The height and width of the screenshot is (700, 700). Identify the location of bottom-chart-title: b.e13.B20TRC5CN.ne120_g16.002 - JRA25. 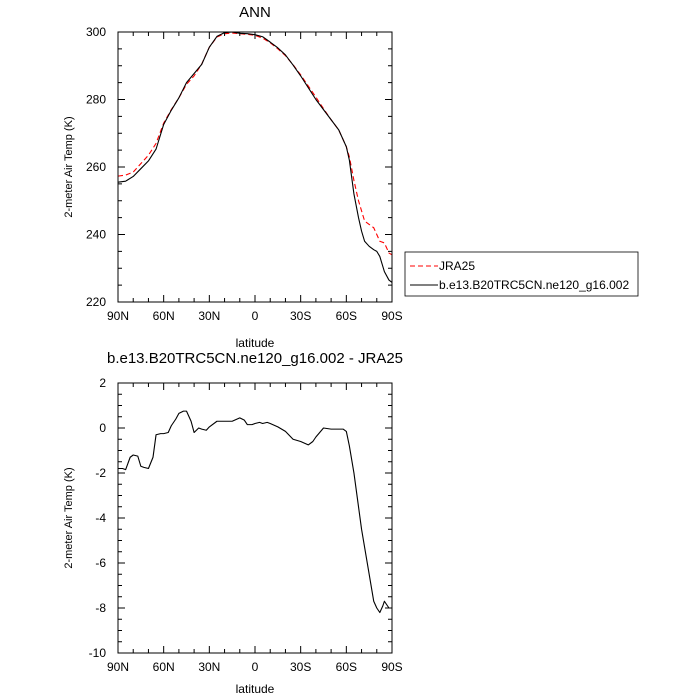
(255, 358).